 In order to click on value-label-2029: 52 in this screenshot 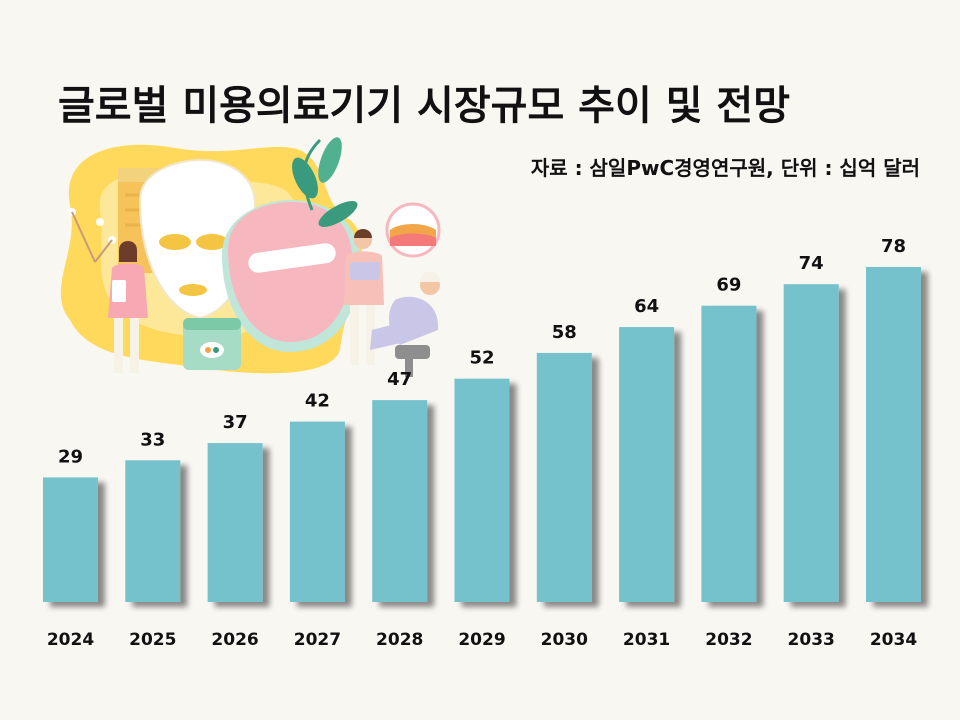, I will do `click(481, 358)`.